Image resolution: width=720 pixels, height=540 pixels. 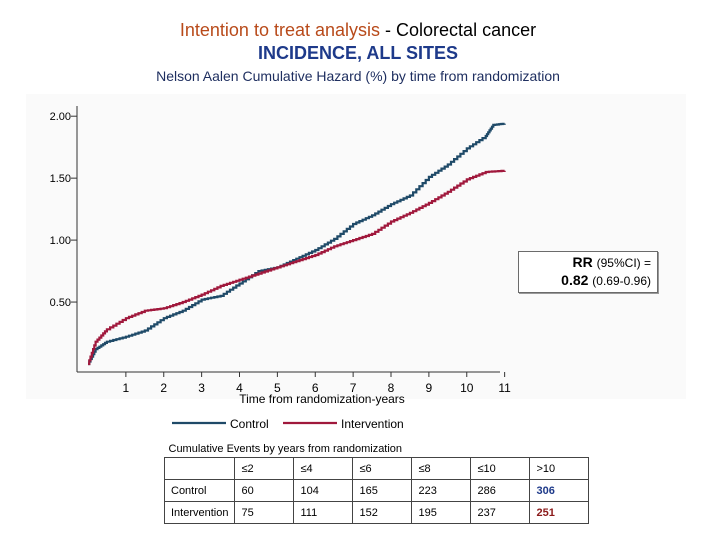 I want to click on x-tick-label: 11, so click(x=504, y=388).